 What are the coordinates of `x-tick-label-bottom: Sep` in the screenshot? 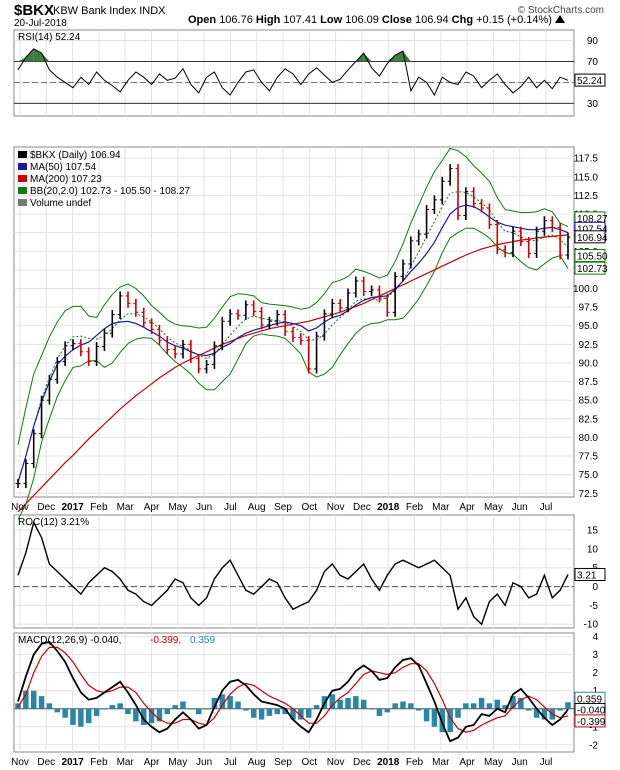 It's located at (283, 762).